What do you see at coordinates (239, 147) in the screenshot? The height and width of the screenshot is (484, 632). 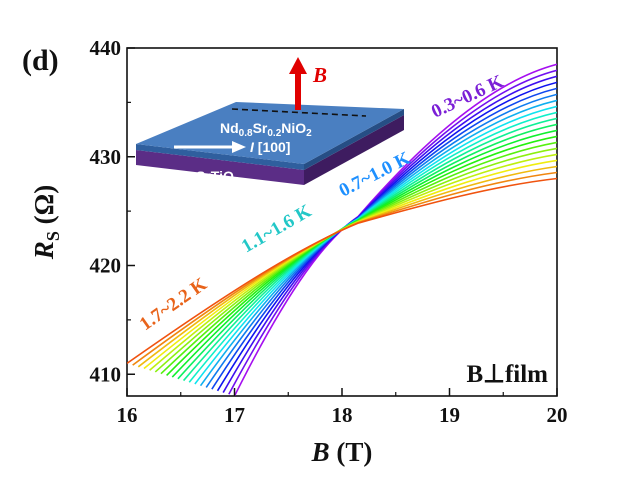 I see `current-arrow-head` at bounding box center [239, 147].